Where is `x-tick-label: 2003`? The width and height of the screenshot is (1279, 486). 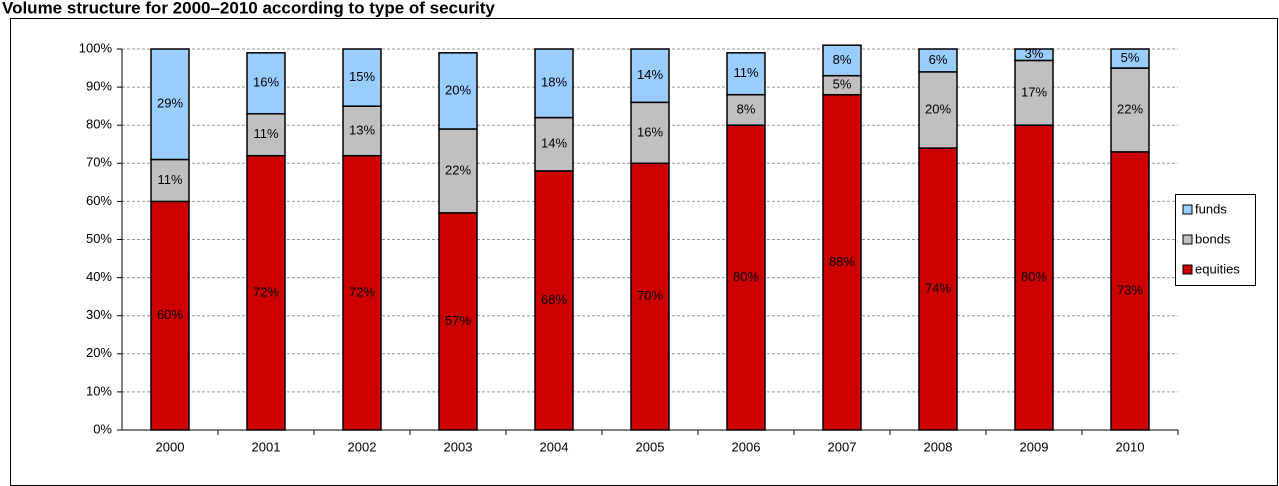 x-tick-label: 2003 is located at coordinates (458, 446).